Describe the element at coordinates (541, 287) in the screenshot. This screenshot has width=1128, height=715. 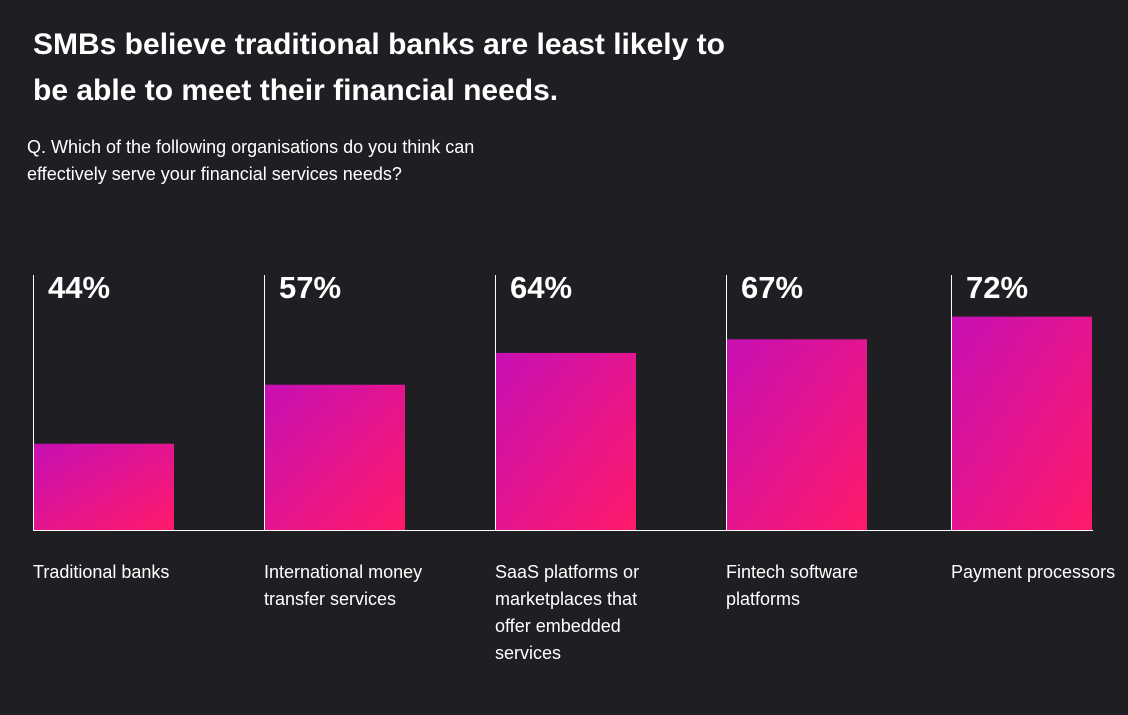
I see `value-label: 64%` at that location.